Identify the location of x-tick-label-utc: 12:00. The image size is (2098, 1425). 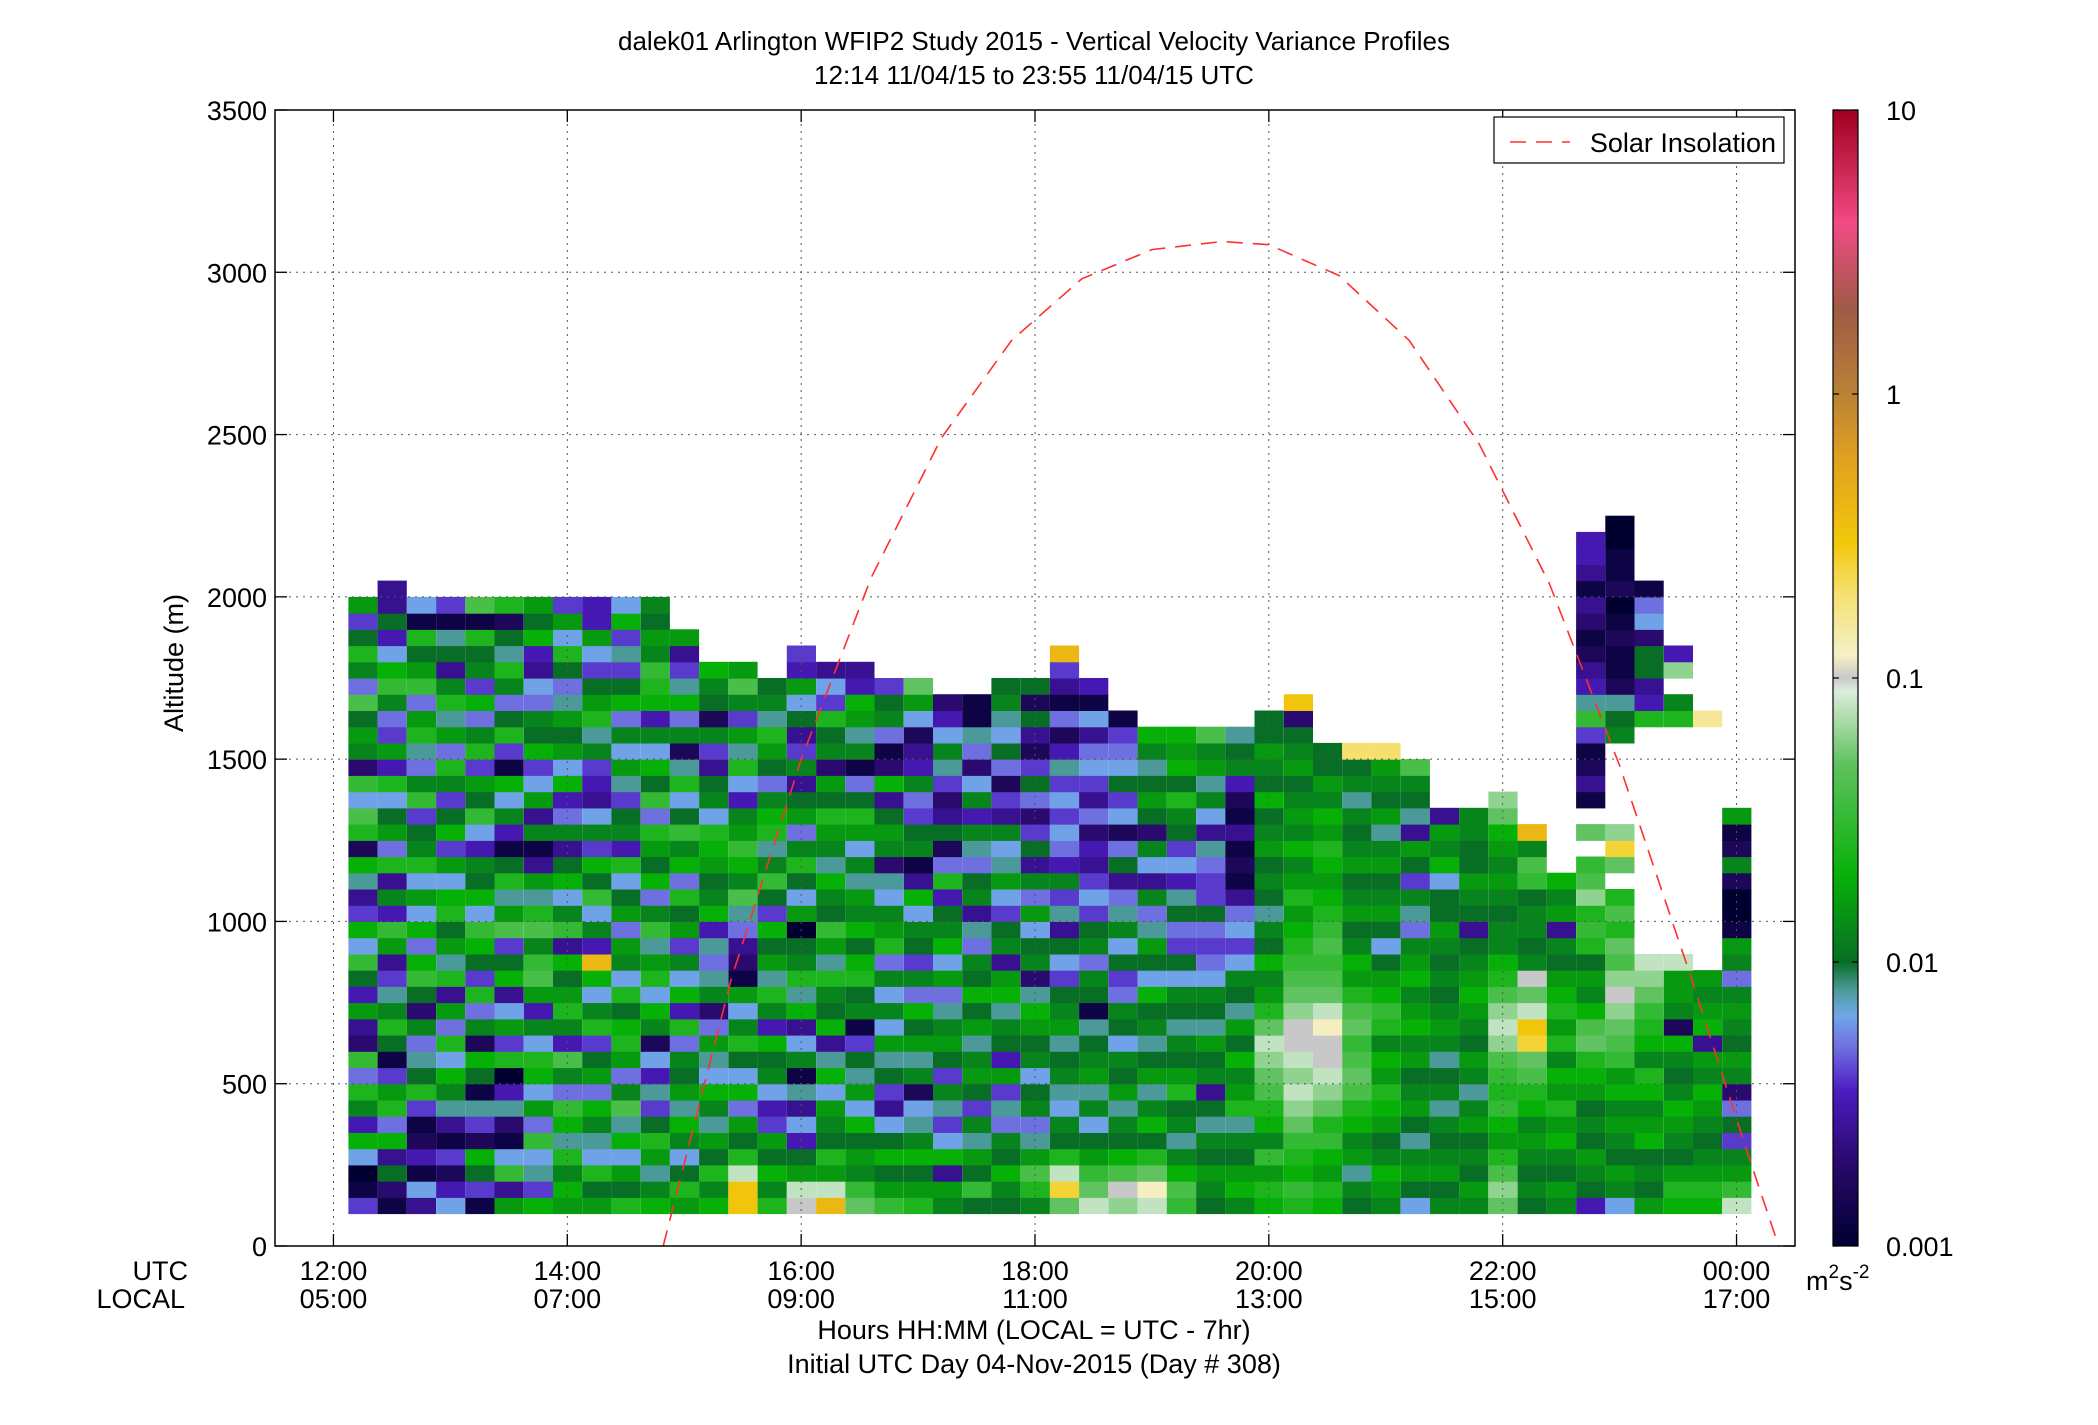
(334, 1271).